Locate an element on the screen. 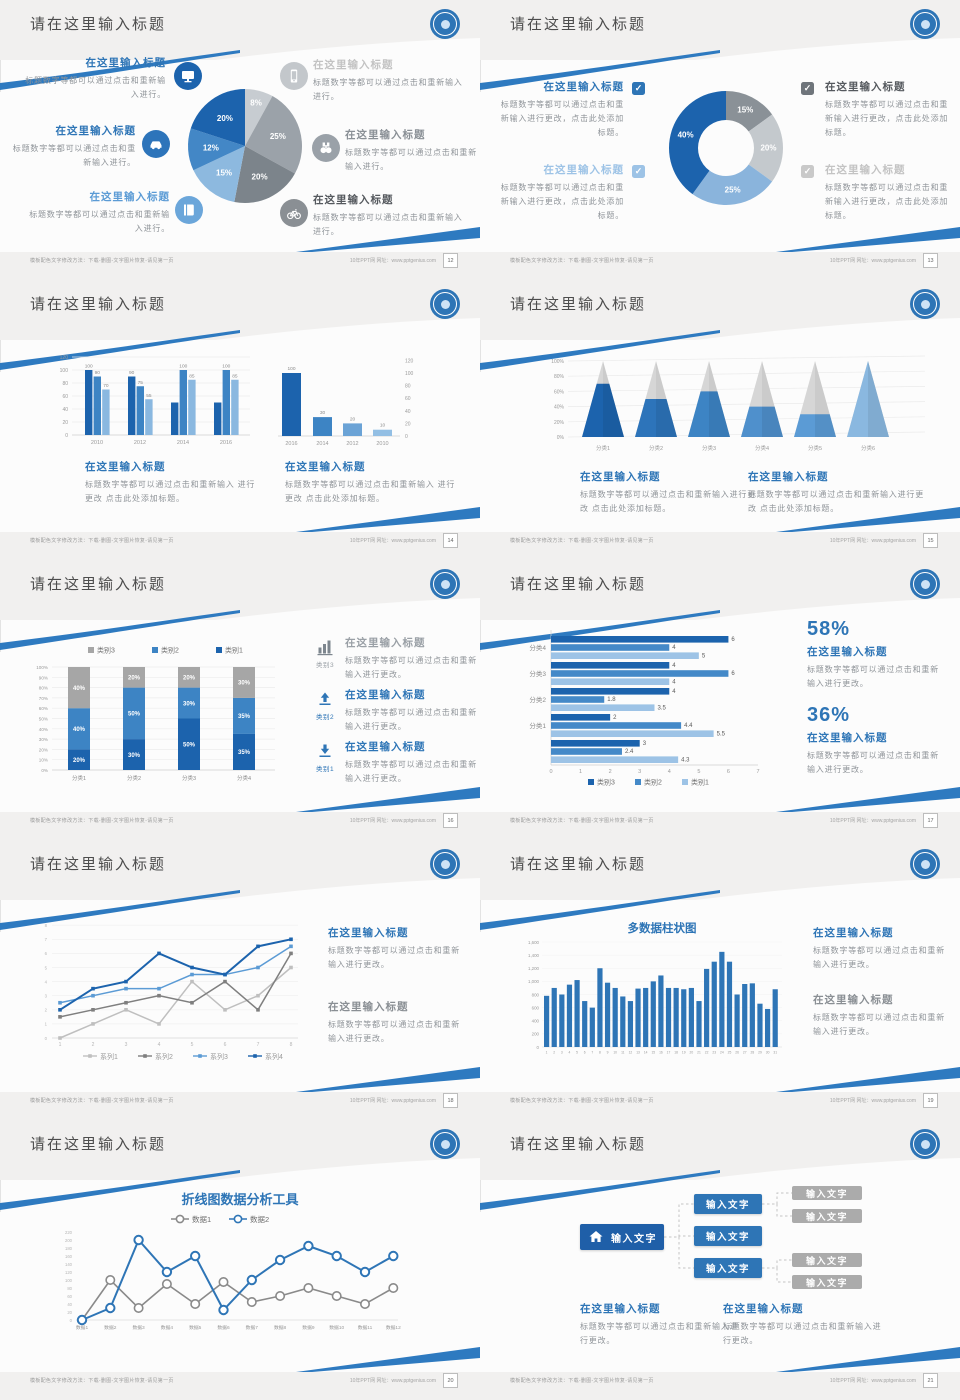  y-tick: 1,000 is located at coordinates (534, 981).